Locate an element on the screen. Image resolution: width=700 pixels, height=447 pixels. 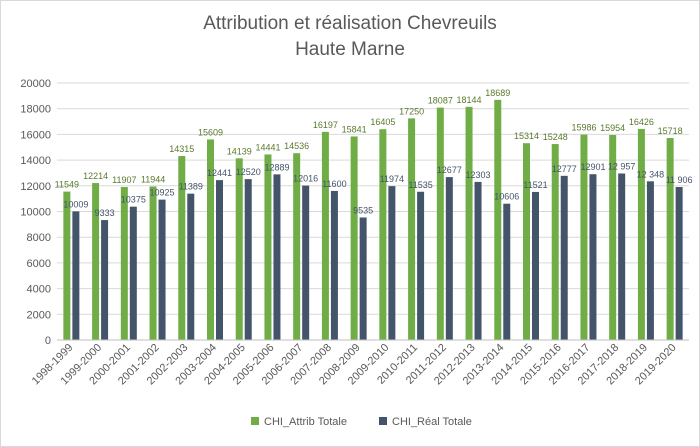
data-label: 15841 is located at coordinates (354, 129).